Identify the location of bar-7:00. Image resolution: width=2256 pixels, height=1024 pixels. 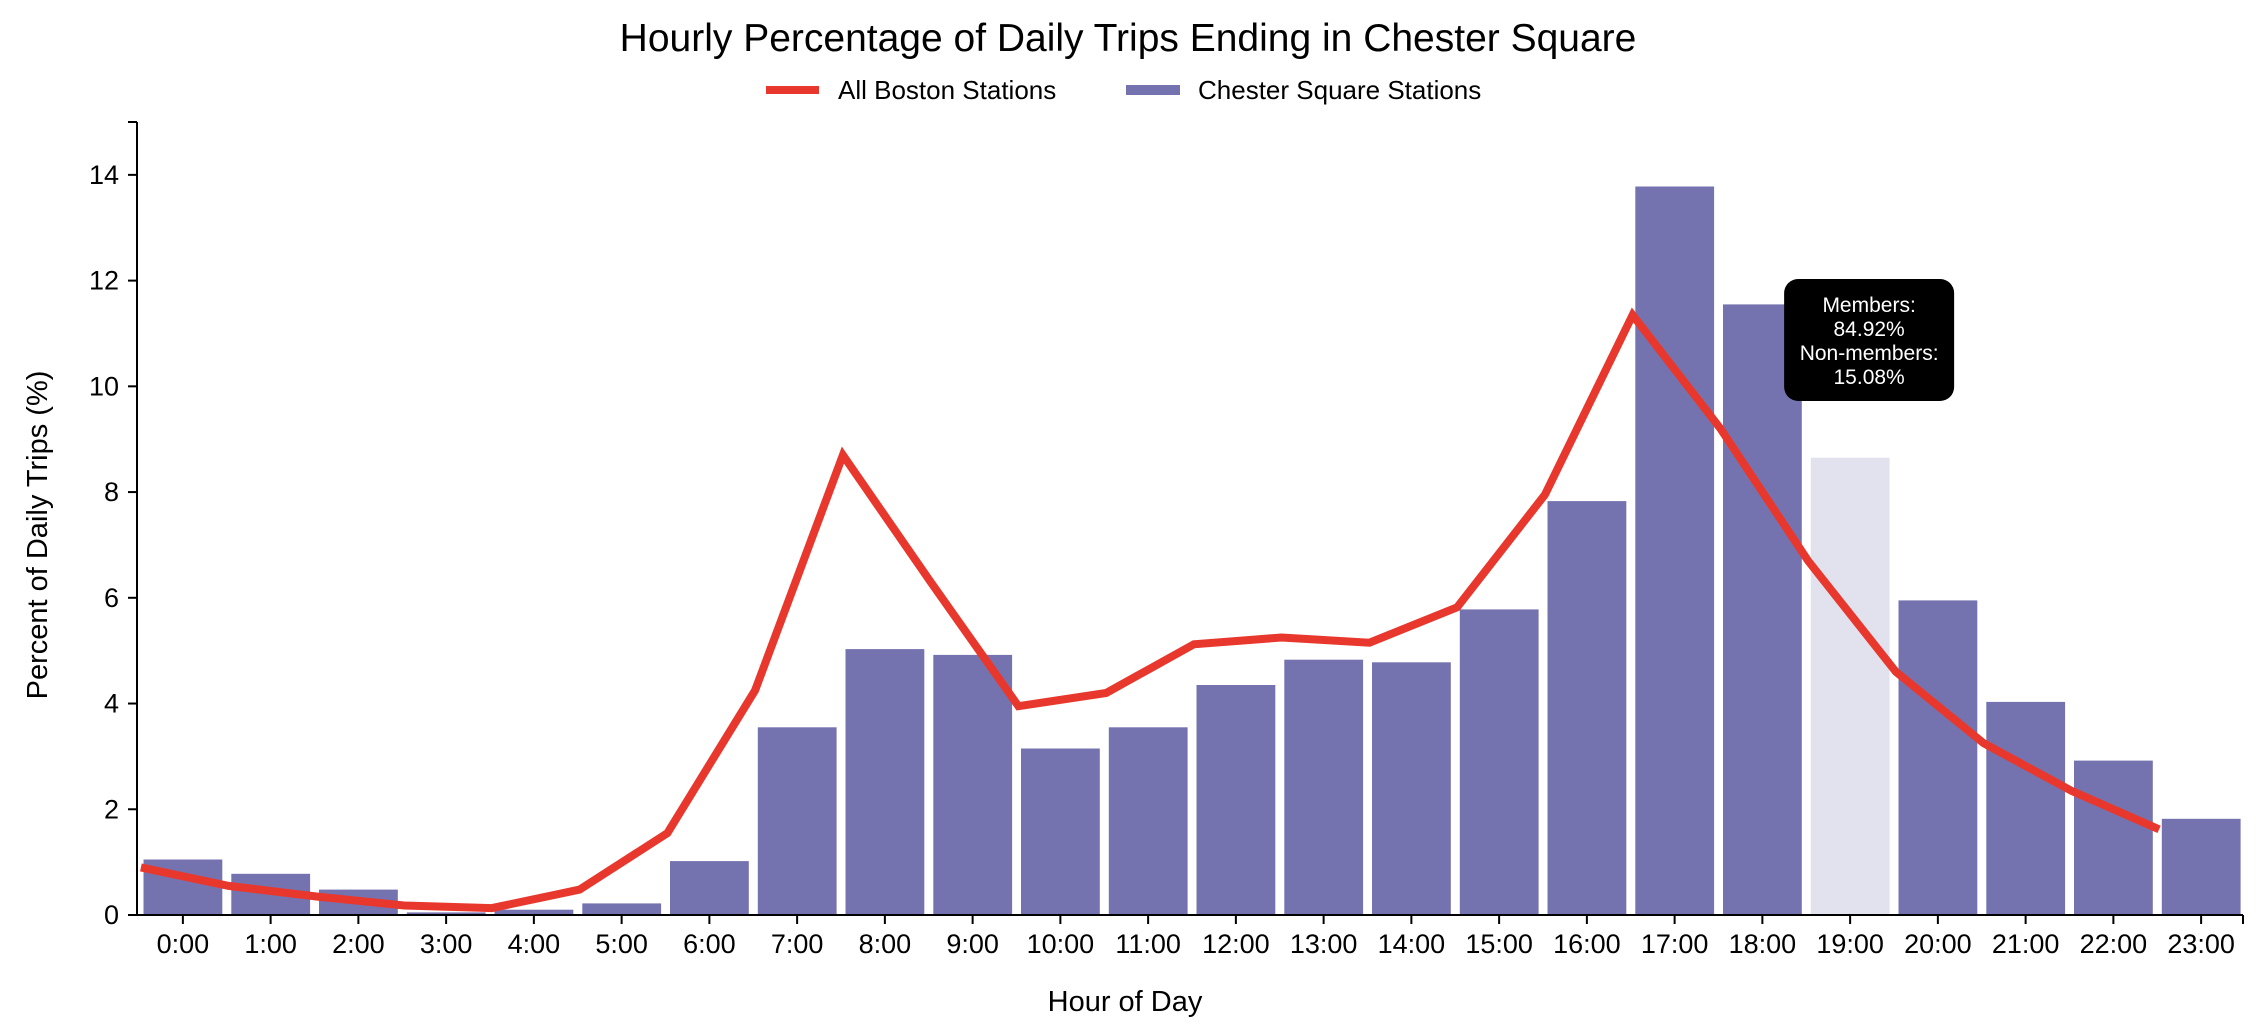
(797, 821).